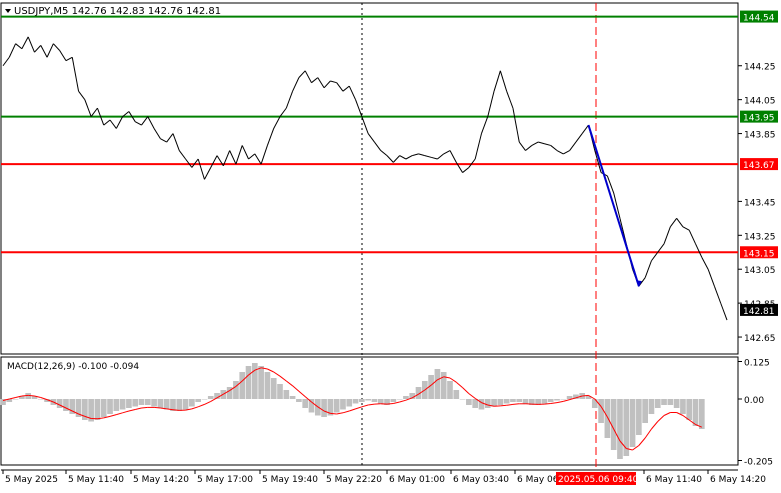 This screenshot has height=493, width=781. Describe the element at coordinates (225, 480) in the screenshot. I see `time-tick-label: 5 May 17:00` at that location.